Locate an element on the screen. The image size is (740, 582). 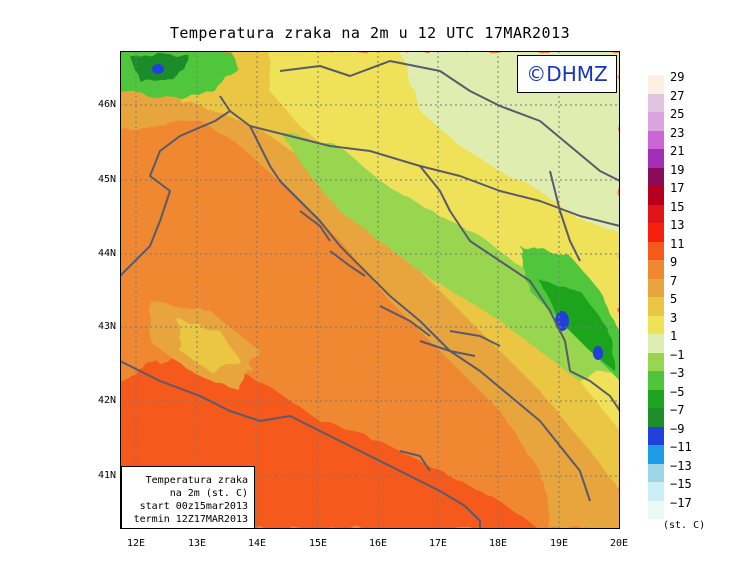
legend-label: −11 is located at coordinates (681, 447).